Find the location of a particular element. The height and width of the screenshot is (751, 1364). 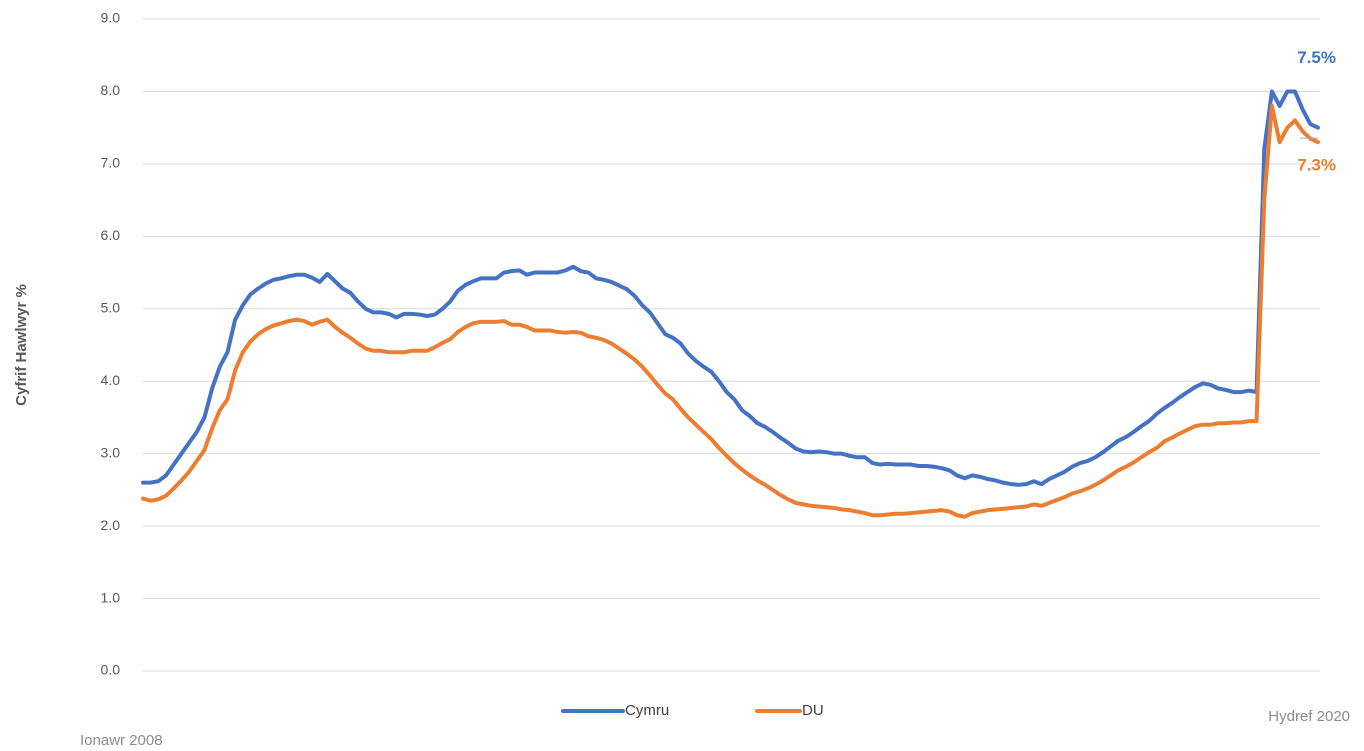

y-axis-title: Cyfrif Hawlwyr % is located at coordinates (21, 345).